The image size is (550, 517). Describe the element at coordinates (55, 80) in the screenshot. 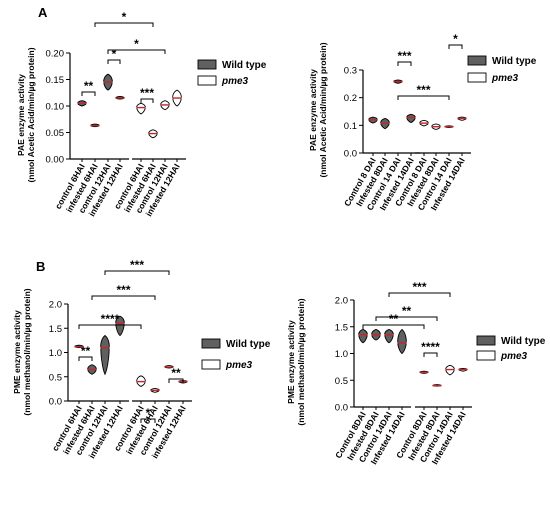

I see `y-tick-label: 0.15` at that location.